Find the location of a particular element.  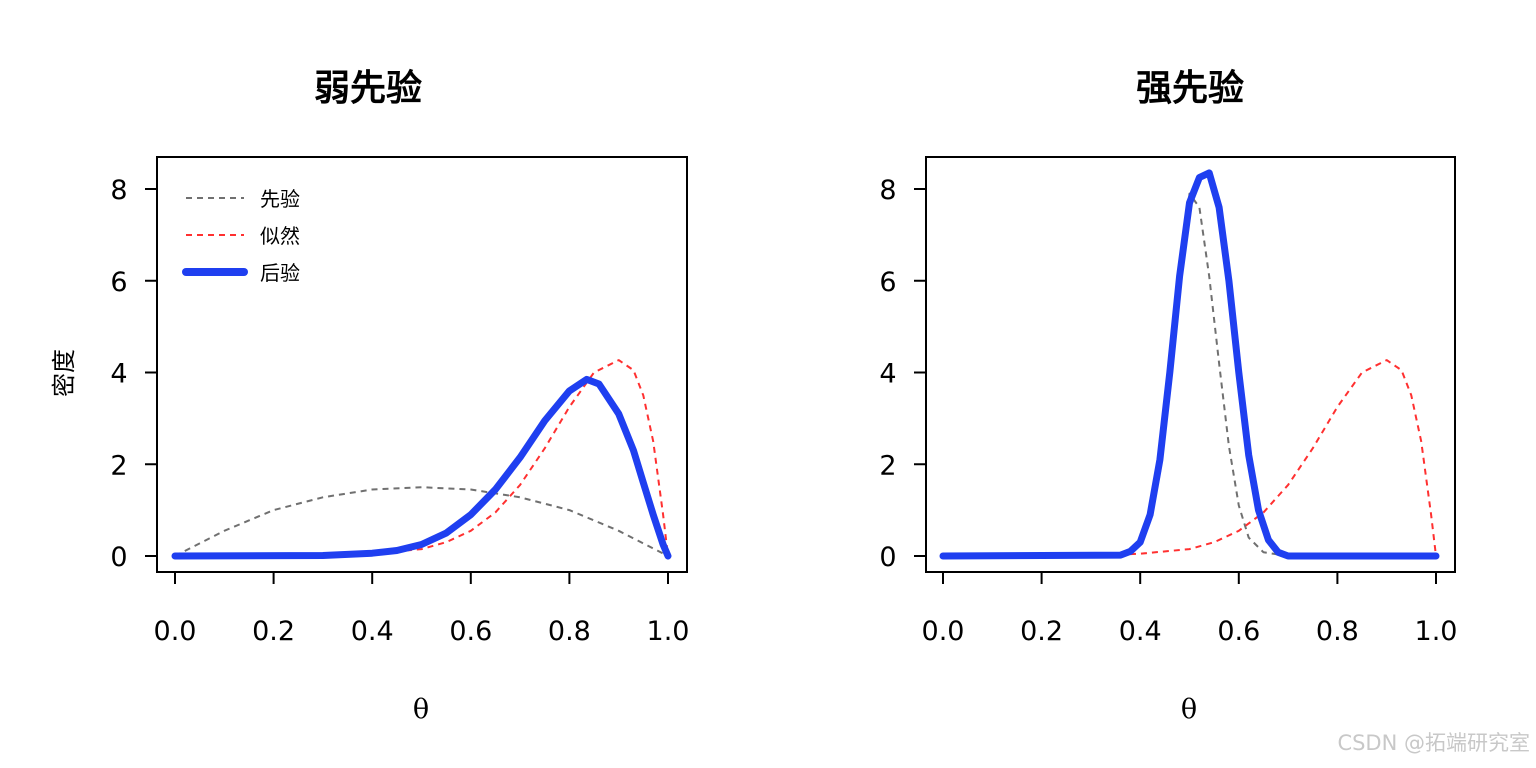

legend: 先验 似然 后验 is located at coordinates (241, 236).